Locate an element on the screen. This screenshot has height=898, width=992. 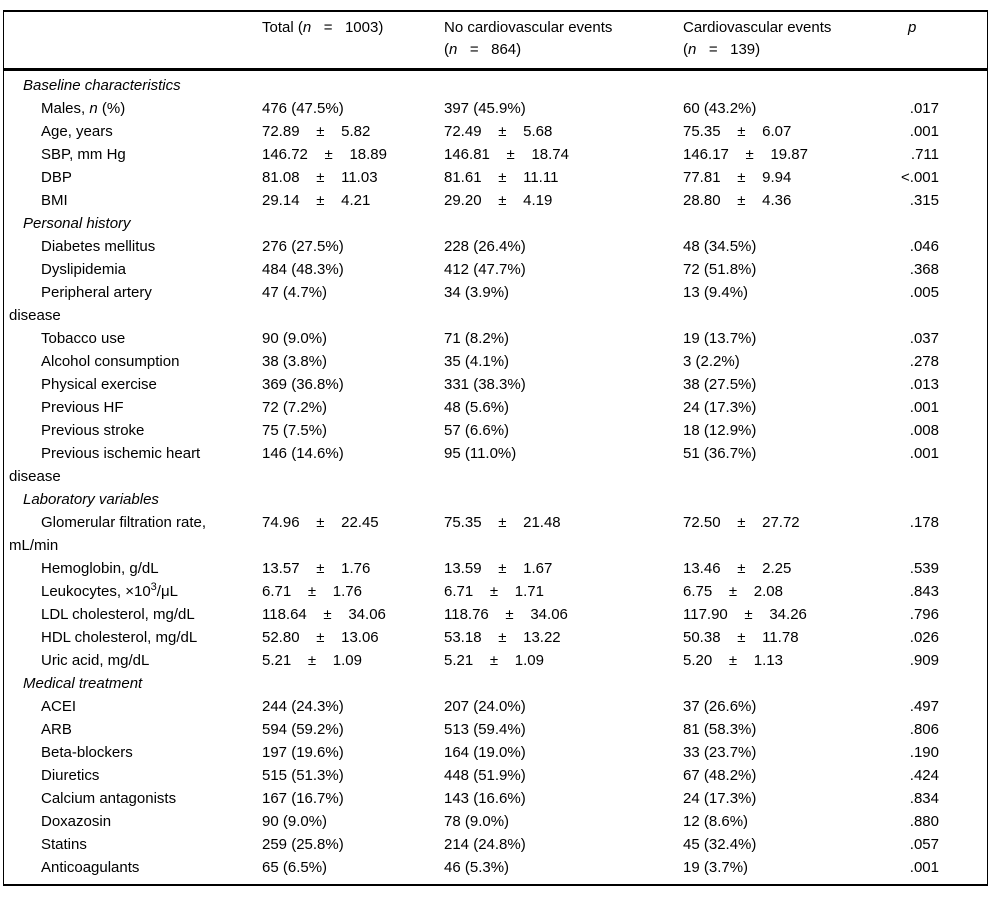
section-row: Medical treatment is located at coordinates (495, 683).